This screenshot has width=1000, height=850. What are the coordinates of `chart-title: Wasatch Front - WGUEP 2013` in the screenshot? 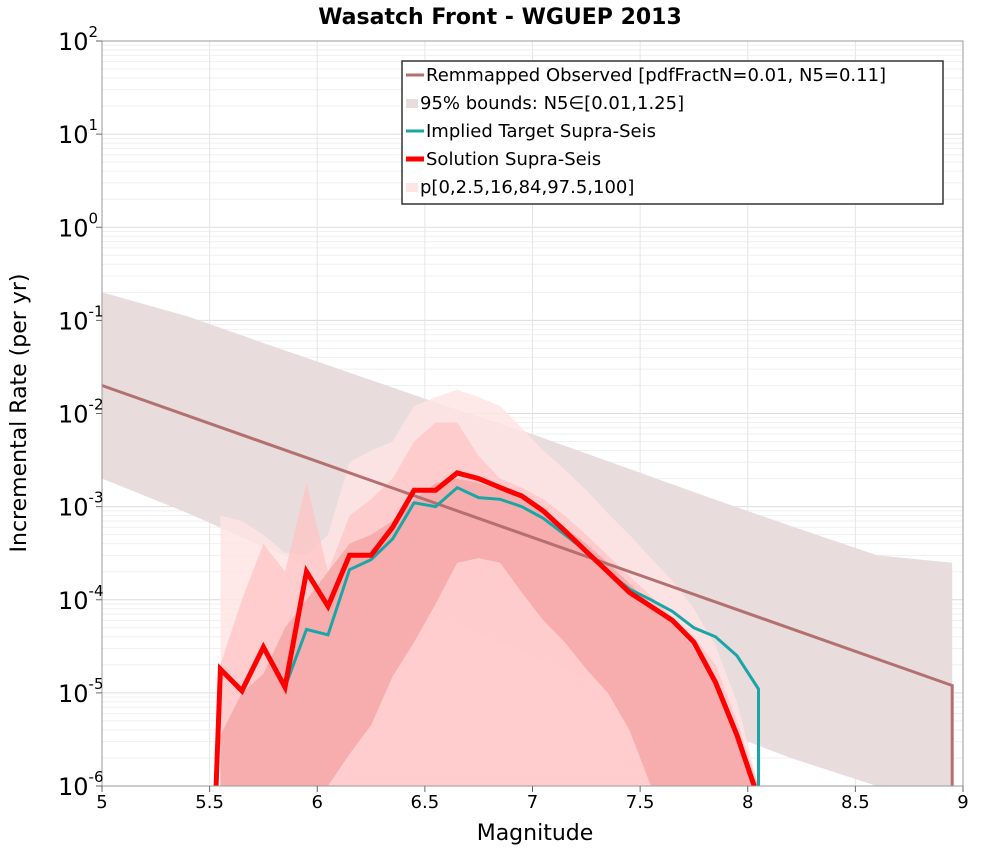 It's located at (500, 17).